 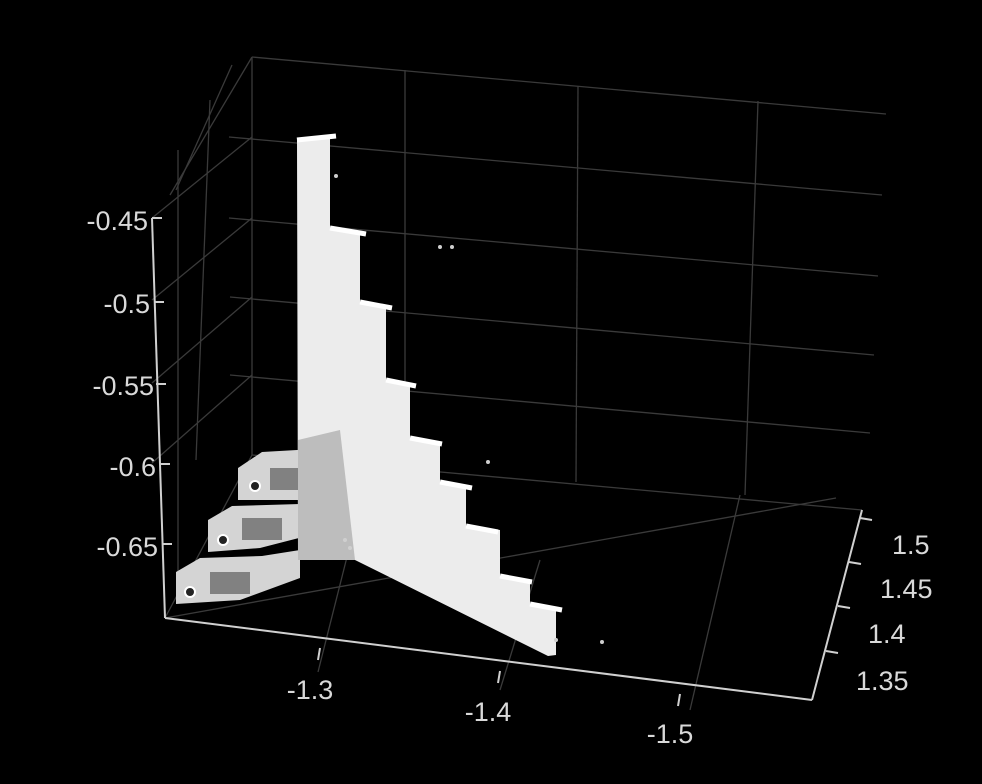 What do you see at coordinates (132, 467) in the screenshot?
I see `z-tick-label: -0.6` at bounding box center [132, 467].